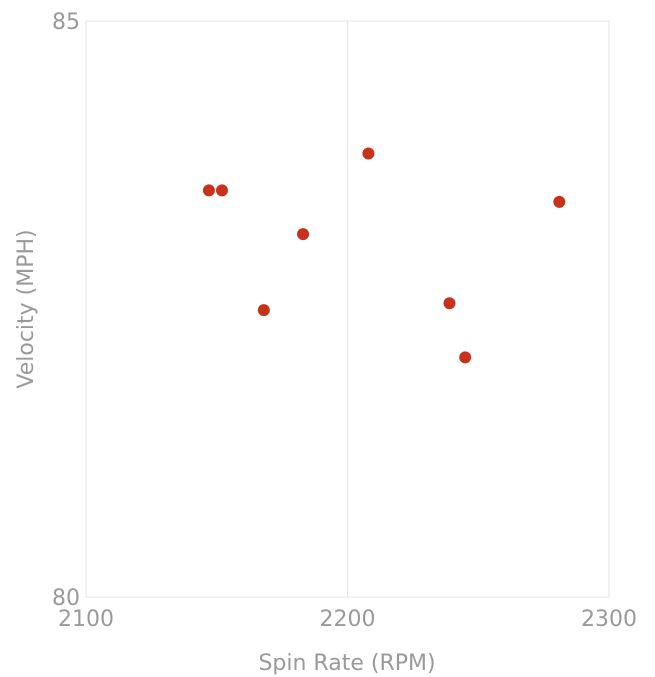 The height and width of the screenshot is (677, 655). What do you see at coordinates (609, 619) in the screenshot?
I see `x-tick-label: 2300` at bounding box center [609, 619].